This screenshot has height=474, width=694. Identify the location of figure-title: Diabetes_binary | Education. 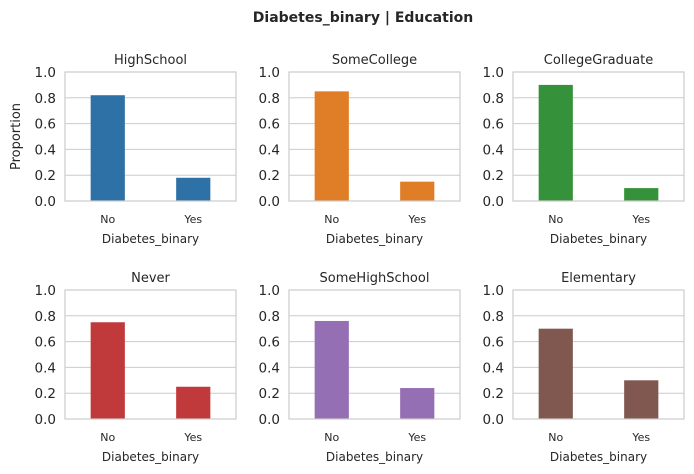
(363, 18).